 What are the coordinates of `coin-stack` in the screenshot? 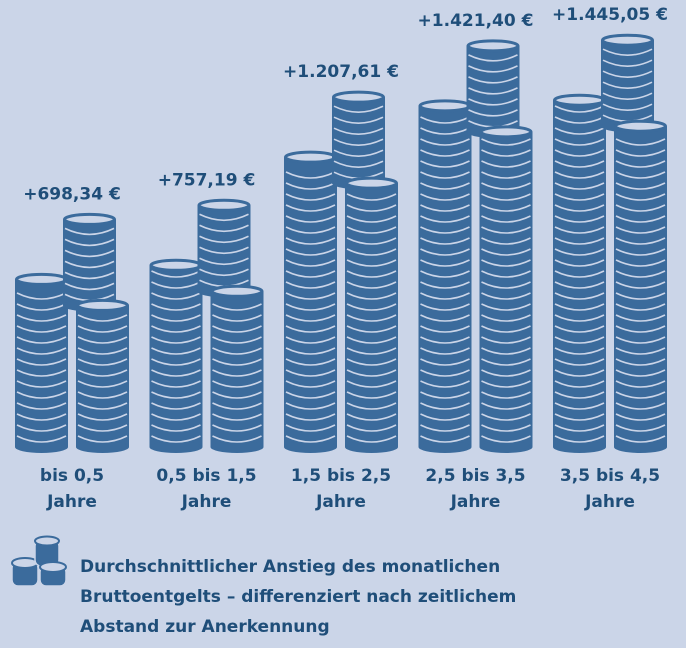 It's located at (72, 332).